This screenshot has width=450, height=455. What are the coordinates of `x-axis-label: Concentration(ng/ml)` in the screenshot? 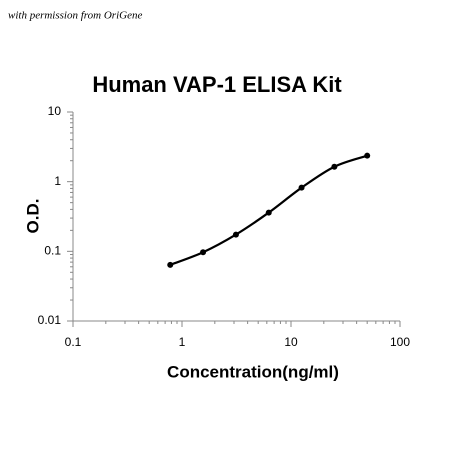 It's located at (253, 371).